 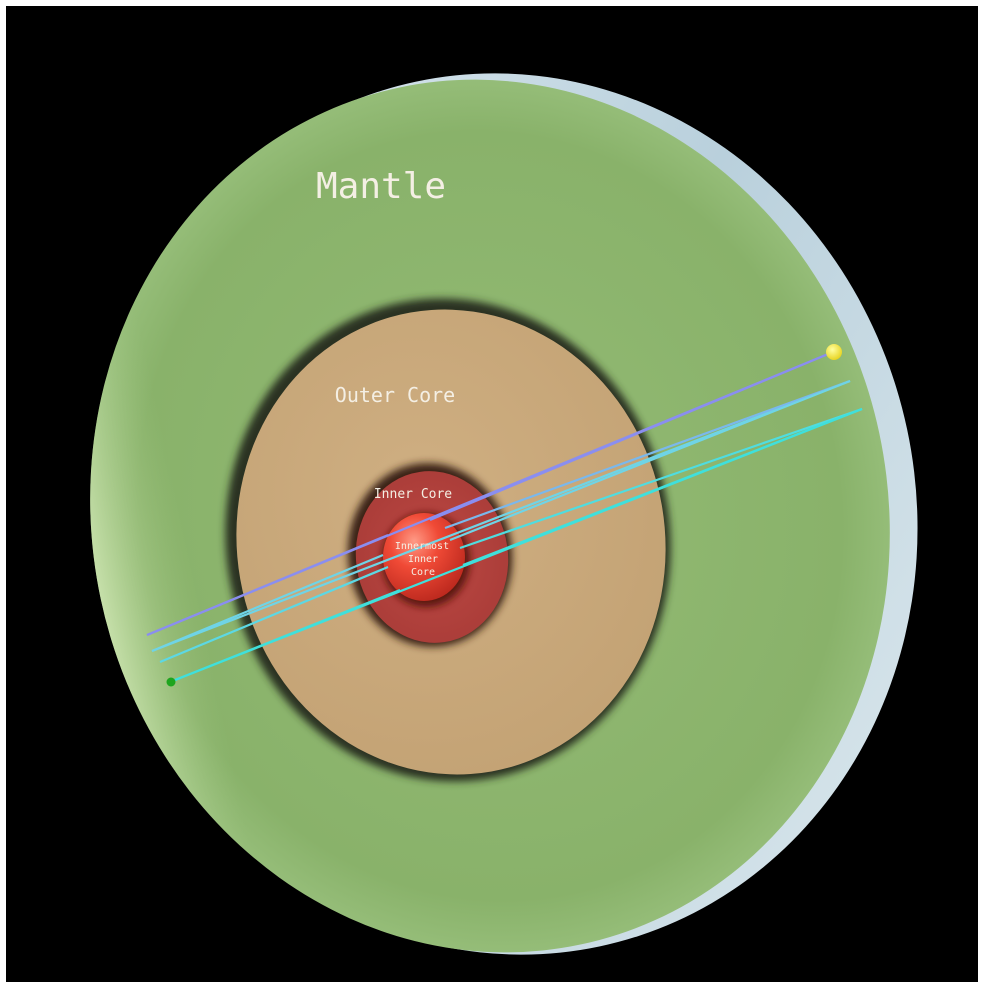 I want to click on seismic-source-marker, so click(x=834, y=352).